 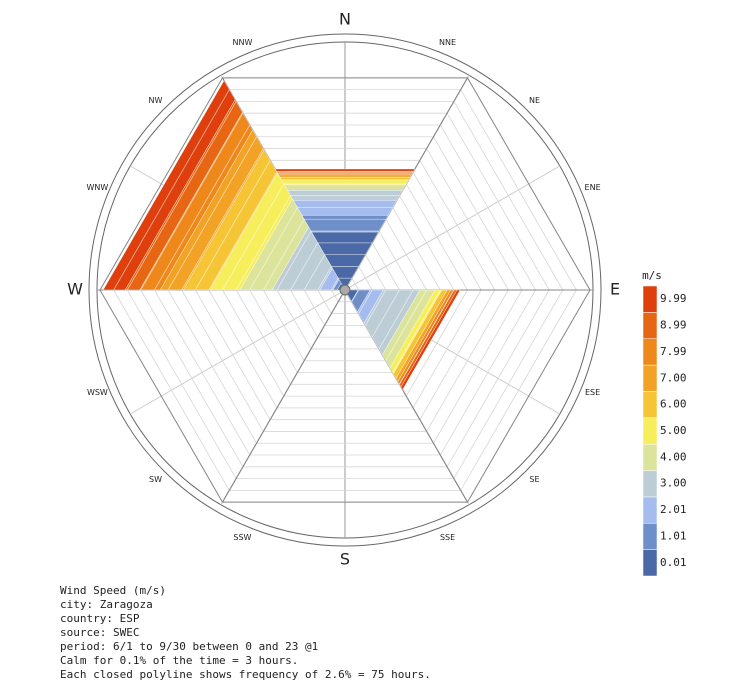 I want to click on direction-label: SW, so click(x=155, y=479).